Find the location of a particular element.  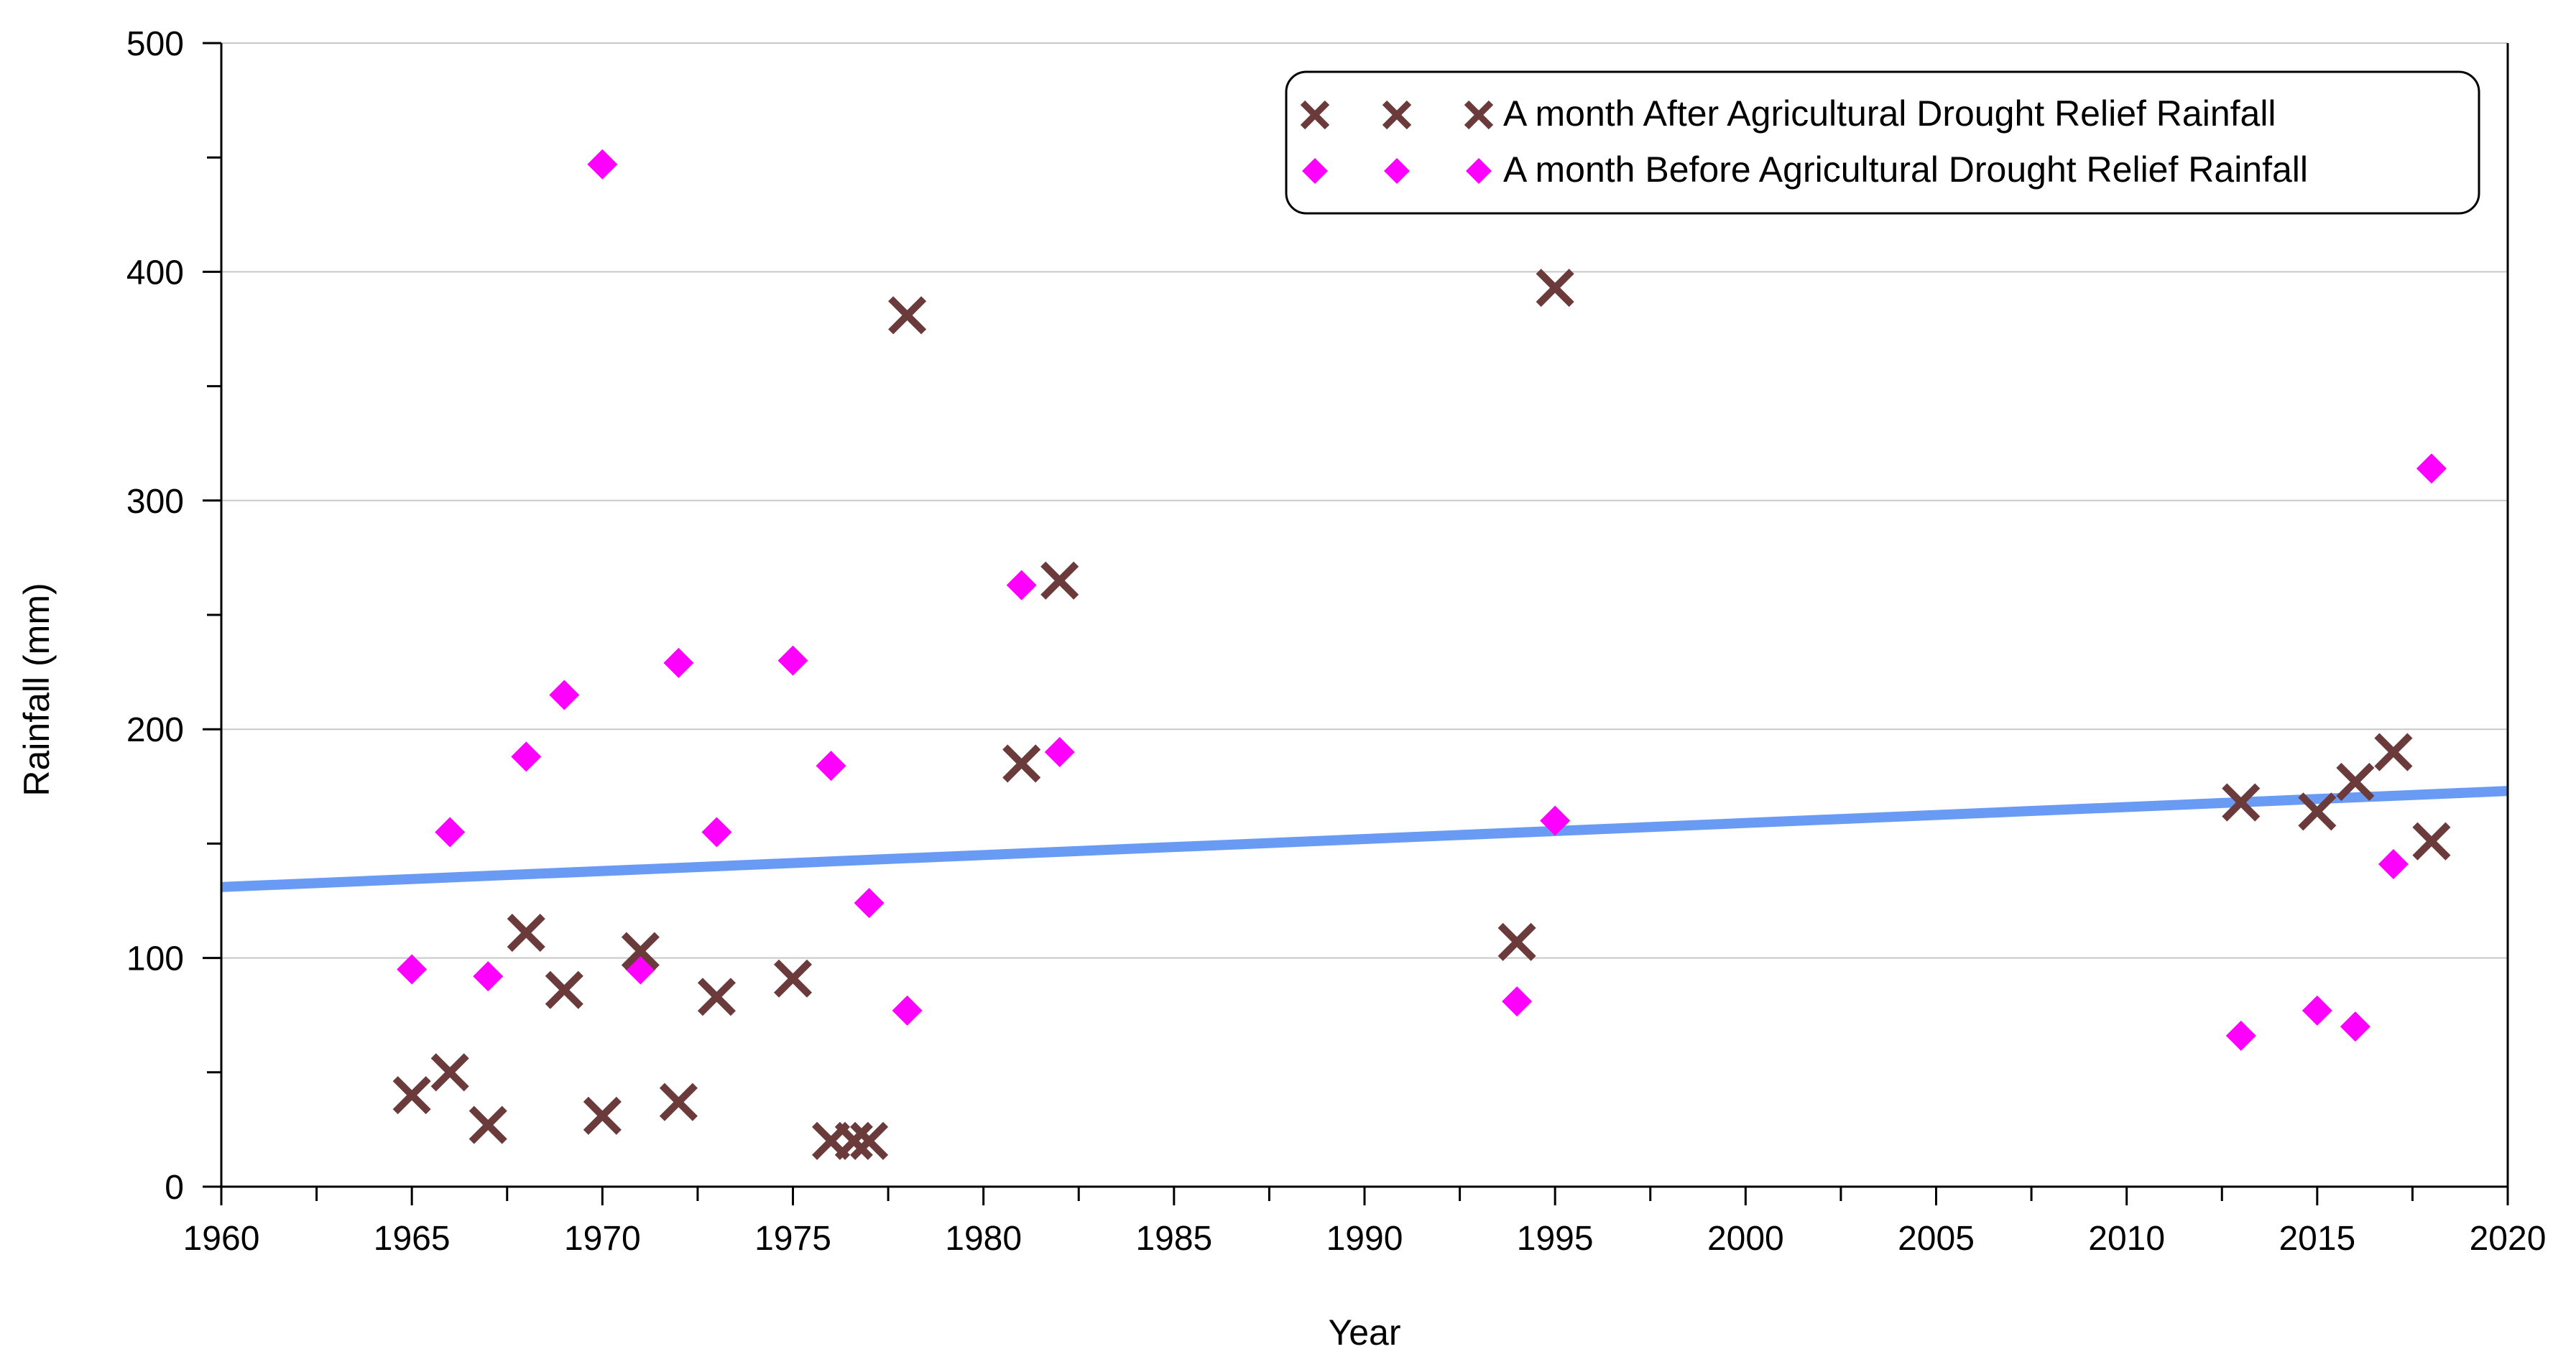

x-tick-label: 2000 is located at coordinates (1745, 1239).